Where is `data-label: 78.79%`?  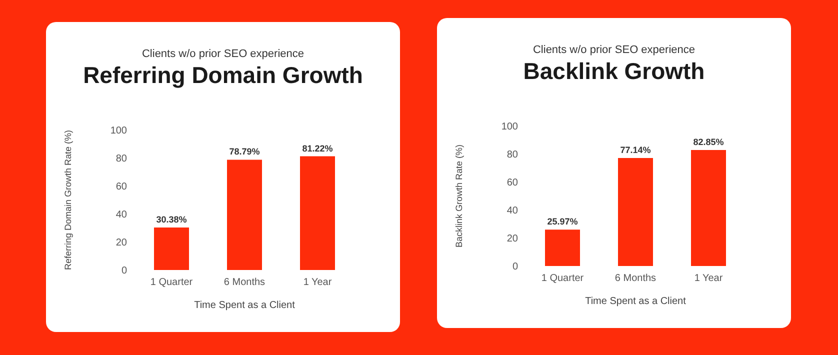
data-label: 78.79% is located at coordinates (244, 151).